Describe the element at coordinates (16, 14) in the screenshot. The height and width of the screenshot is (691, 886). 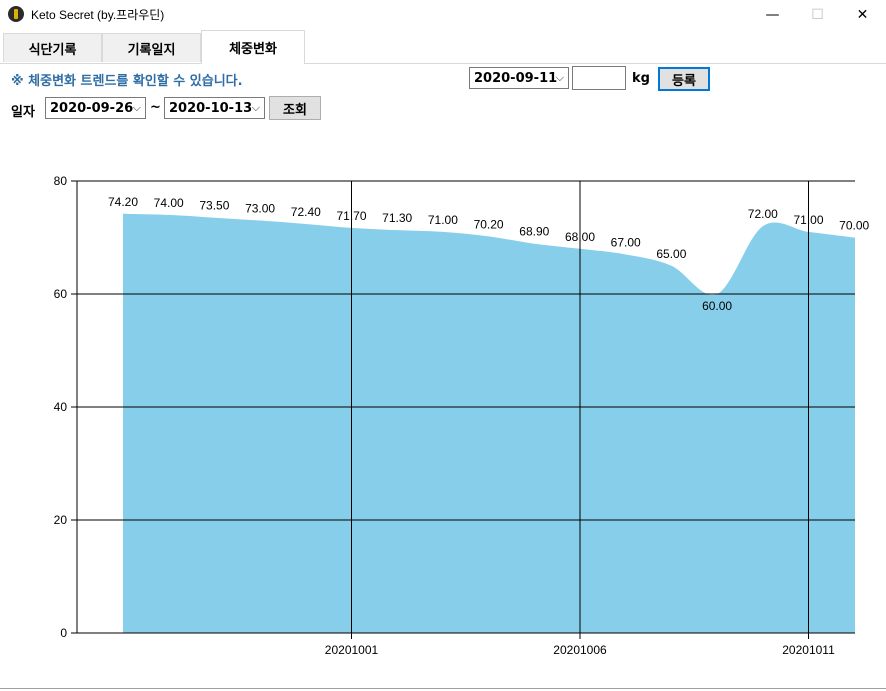
I see `app-logo-icon` at that location.